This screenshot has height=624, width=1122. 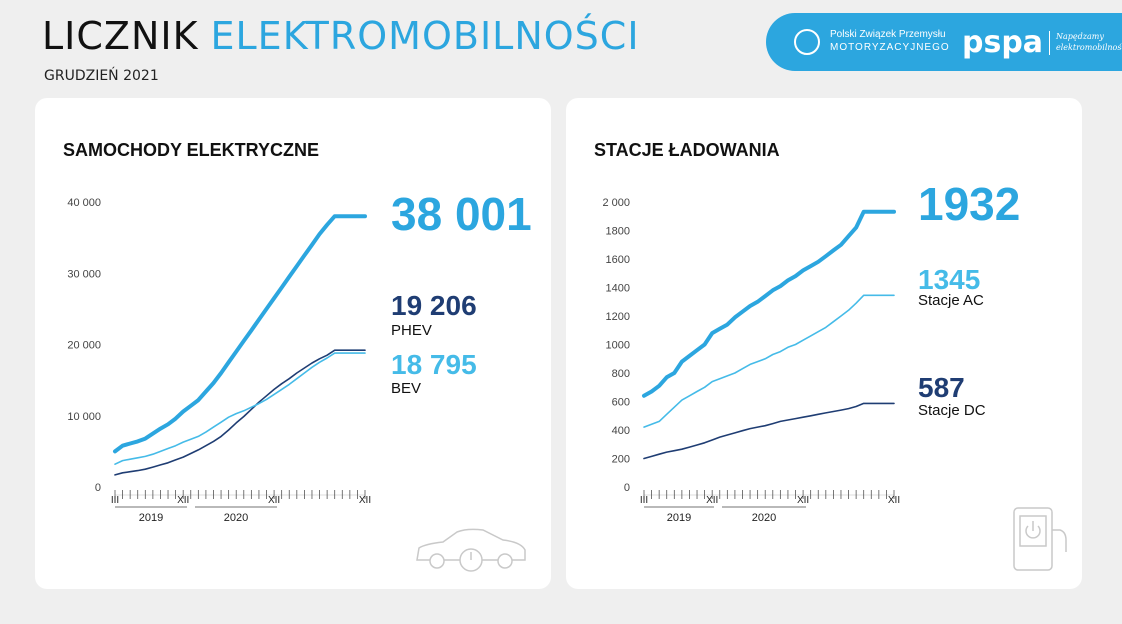 I want to click on y-tick-label: 30 000, so click(x=84, y=274).